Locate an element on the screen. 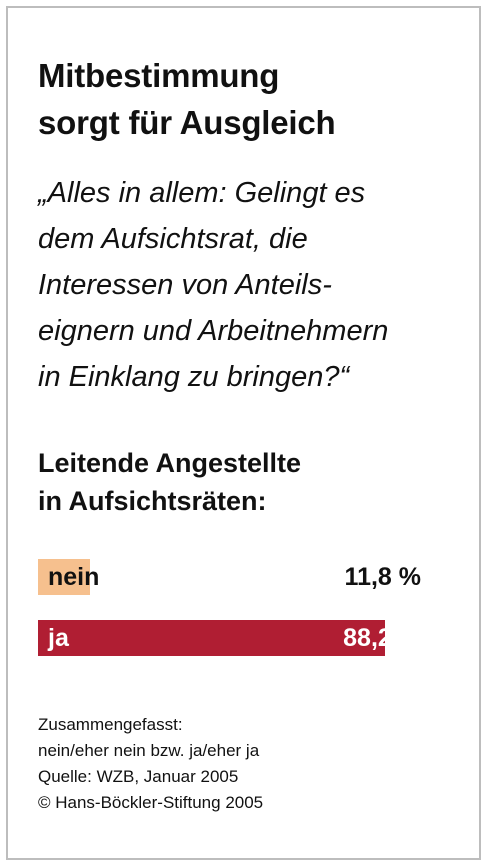 This screenshot has width=489, height=868. question-line: „Alles in allem: Gelingt es is located at coordinates (202, 193).